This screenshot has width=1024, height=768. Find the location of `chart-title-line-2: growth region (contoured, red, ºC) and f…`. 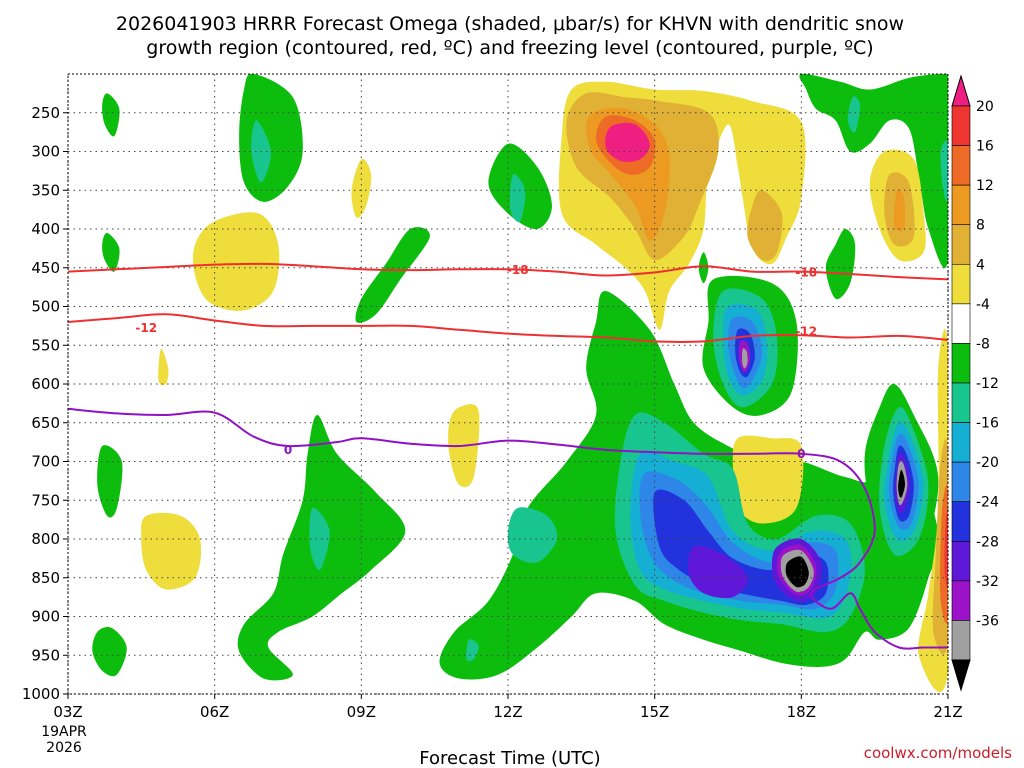

chart-title-line-2: growth region (contoured, red, ºC) and f… is located at coordinates (509, 48).